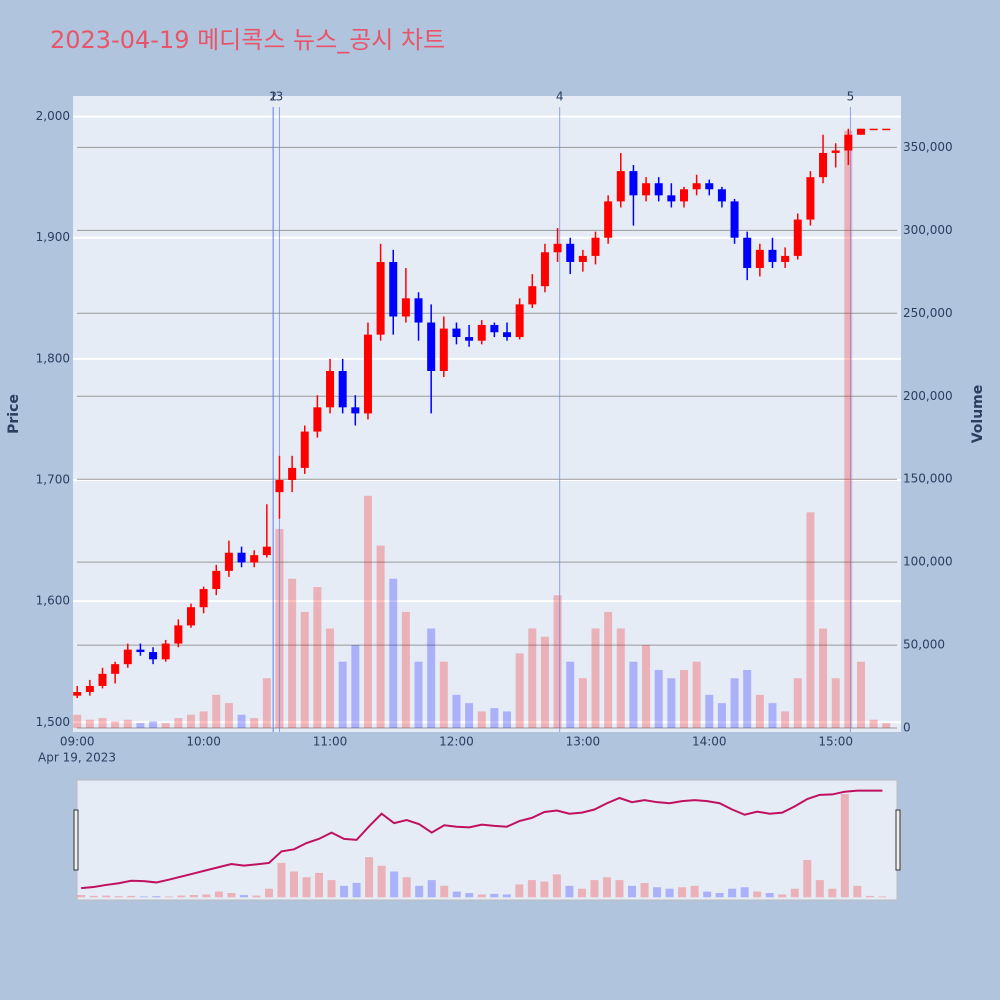  I want to click on date-label: Apr 19, 2023, so click(77, 758).